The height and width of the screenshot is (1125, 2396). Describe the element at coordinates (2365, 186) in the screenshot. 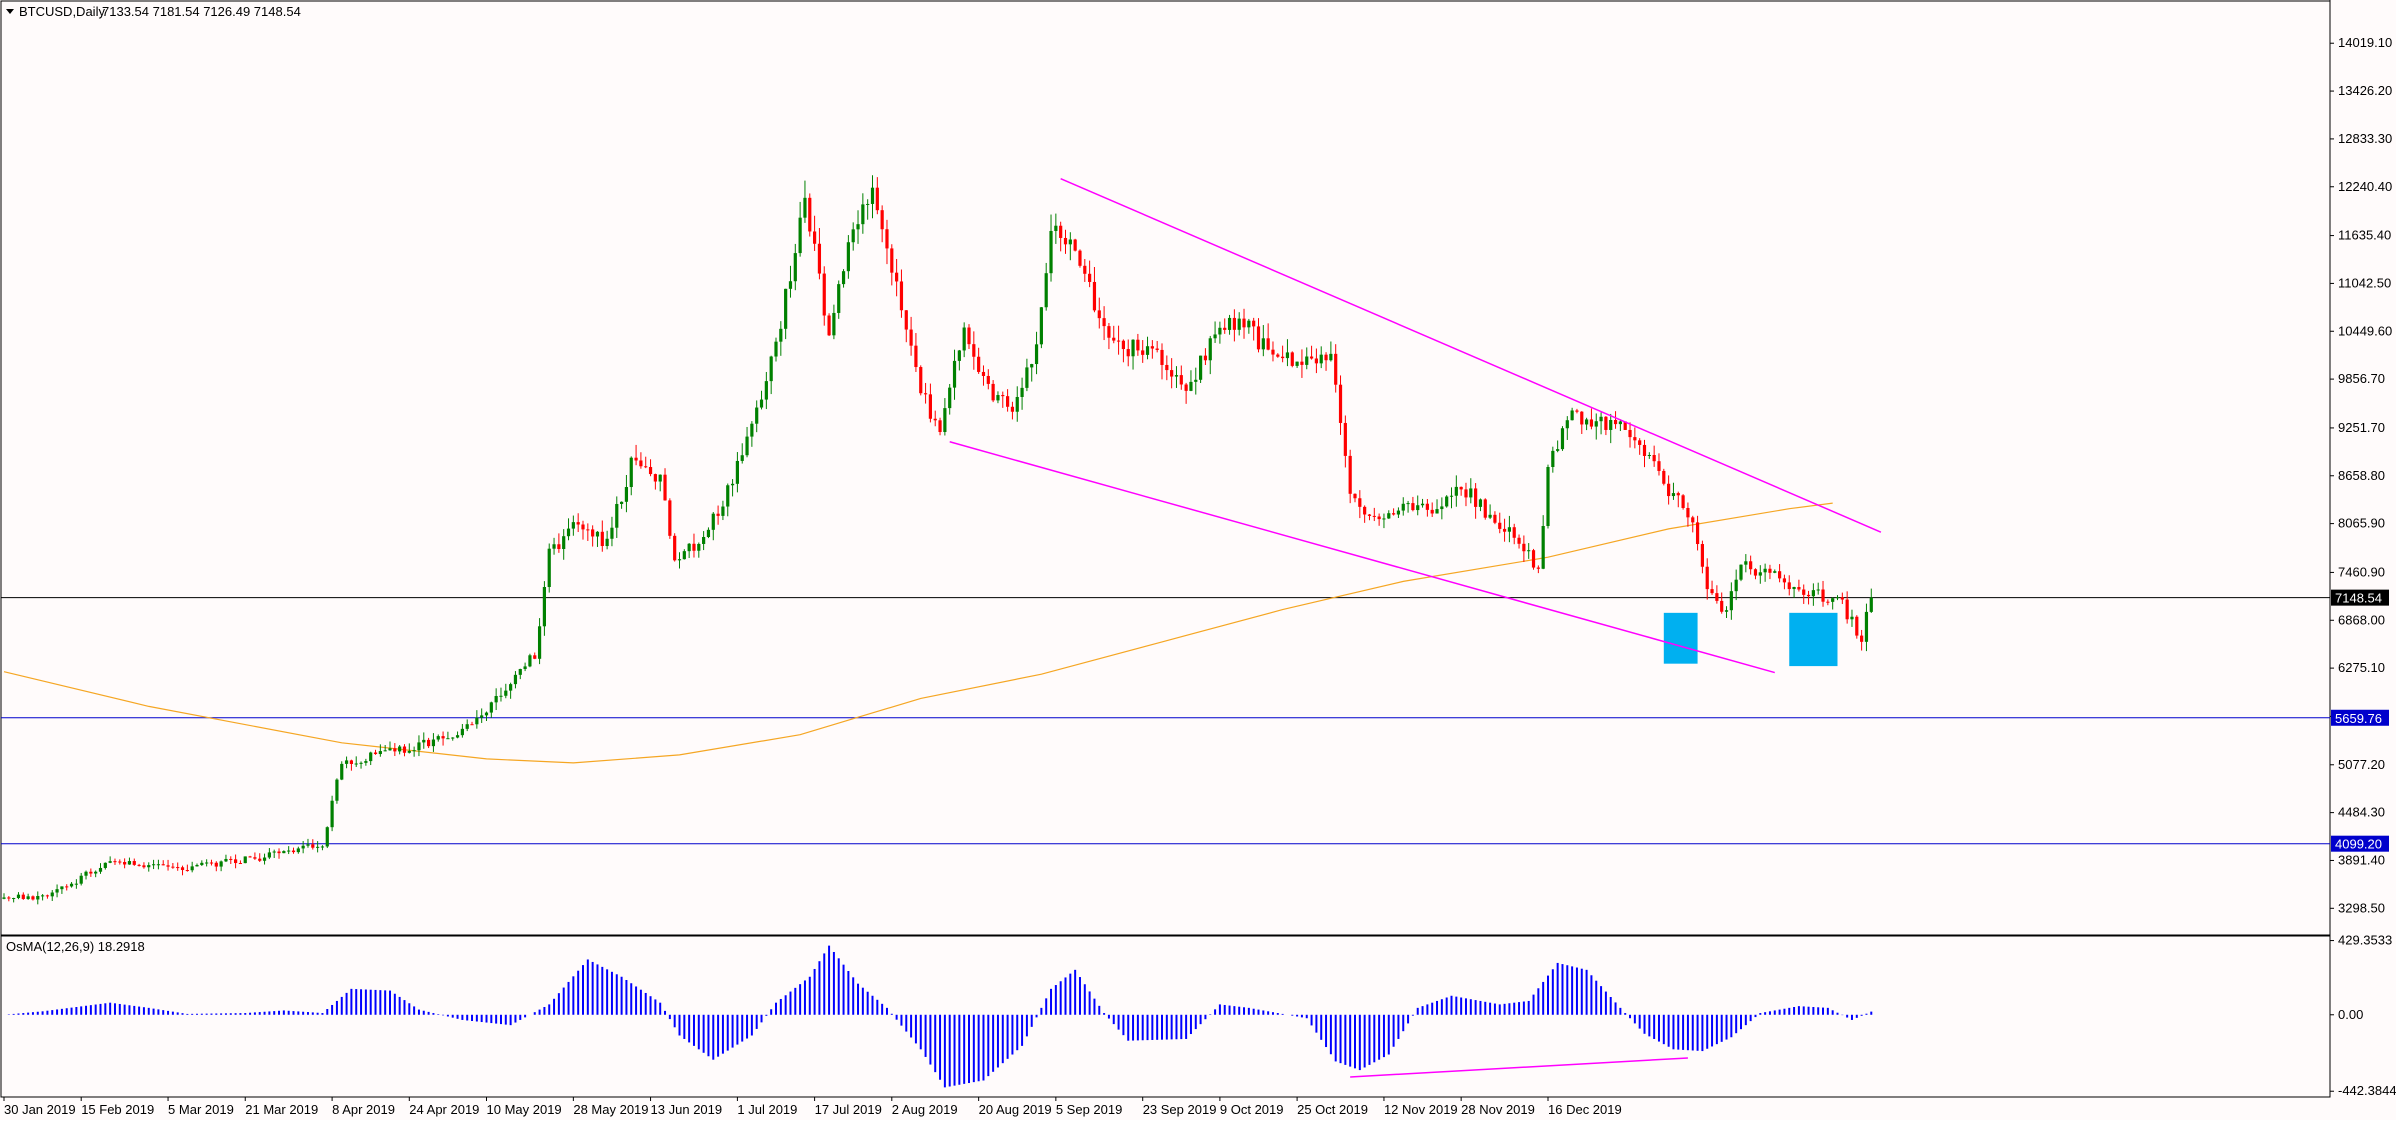

I see `price-tick-label: 12240.40` at that location.